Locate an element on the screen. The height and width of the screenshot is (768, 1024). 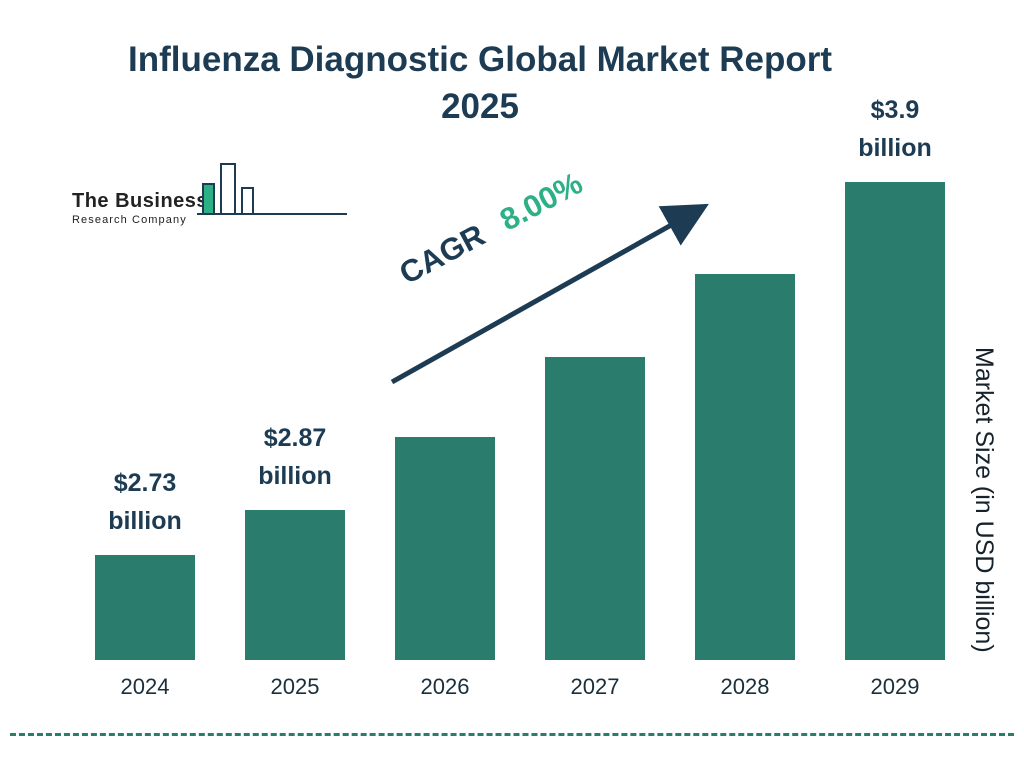
bar-column-2029: $3.9 billion 2029 is located at coordinates (895, 397).